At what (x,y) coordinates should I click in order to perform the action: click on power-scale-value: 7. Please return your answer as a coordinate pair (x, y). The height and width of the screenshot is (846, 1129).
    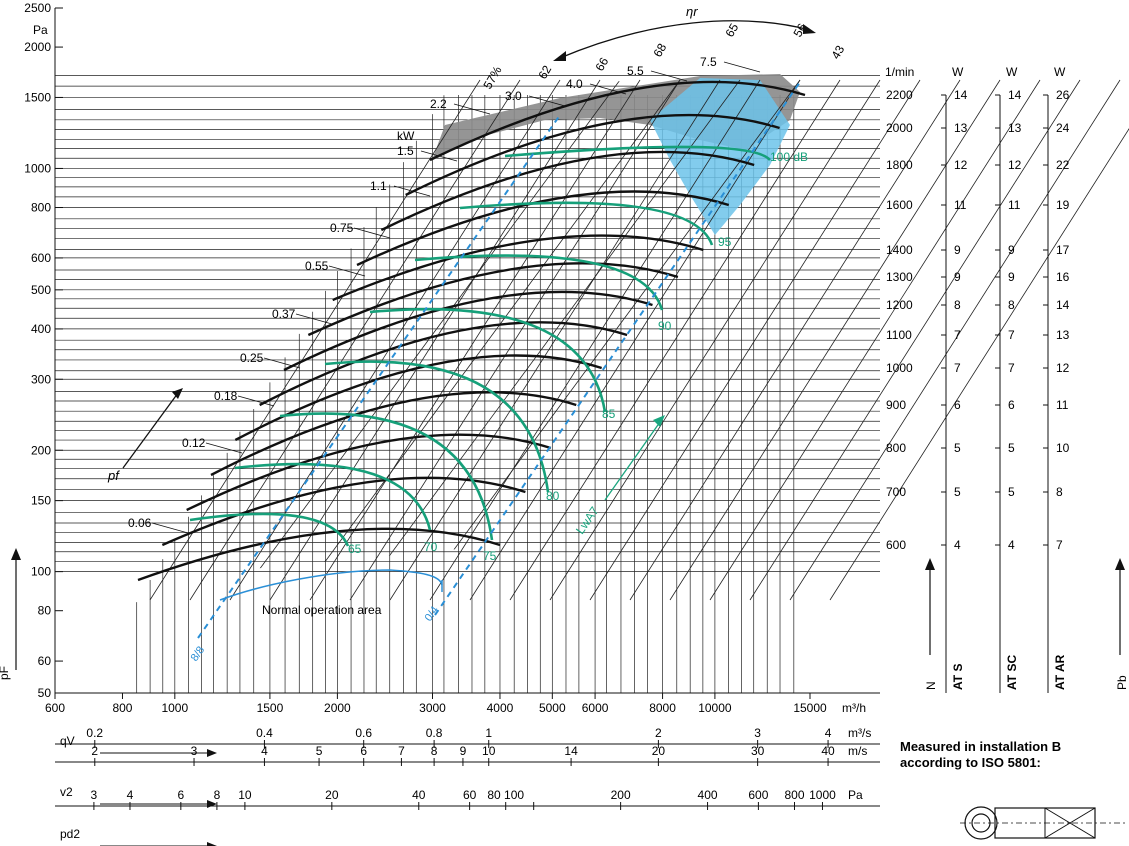
    Looking at the image, I should click on (1011, 368).